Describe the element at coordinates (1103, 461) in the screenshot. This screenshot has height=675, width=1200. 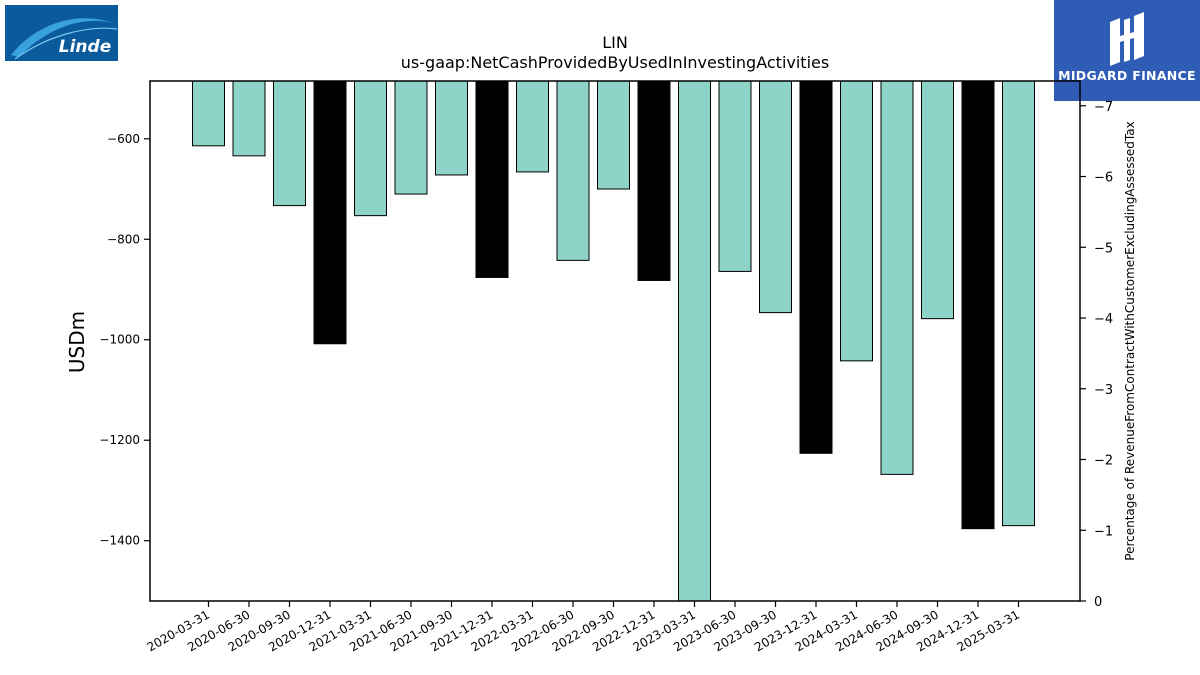
I see `y2-tick-label: −2` at that location.